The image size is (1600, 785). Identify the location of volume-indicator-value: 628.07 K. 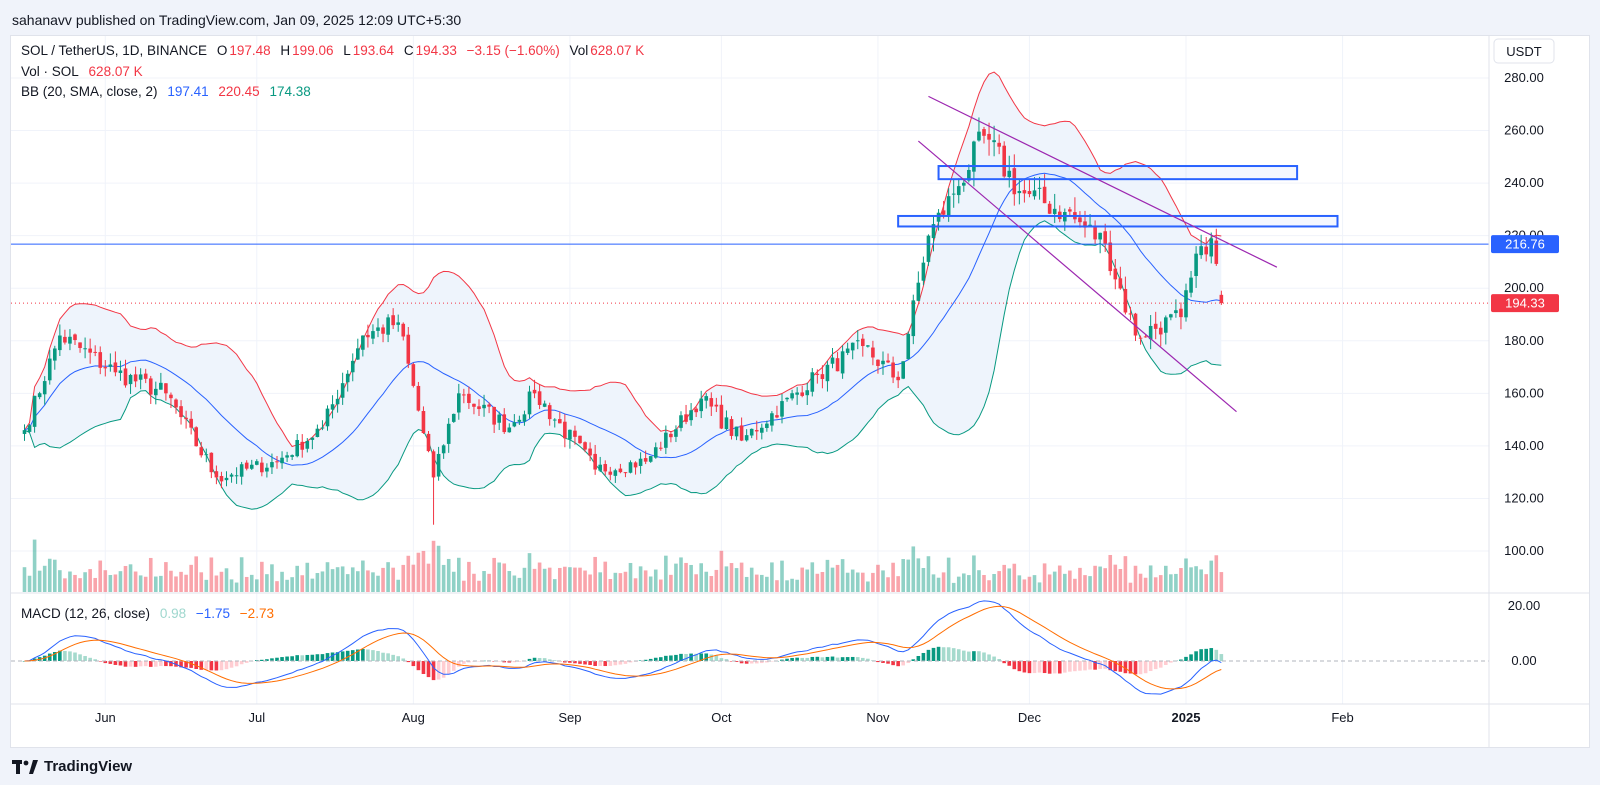
(115, 71).